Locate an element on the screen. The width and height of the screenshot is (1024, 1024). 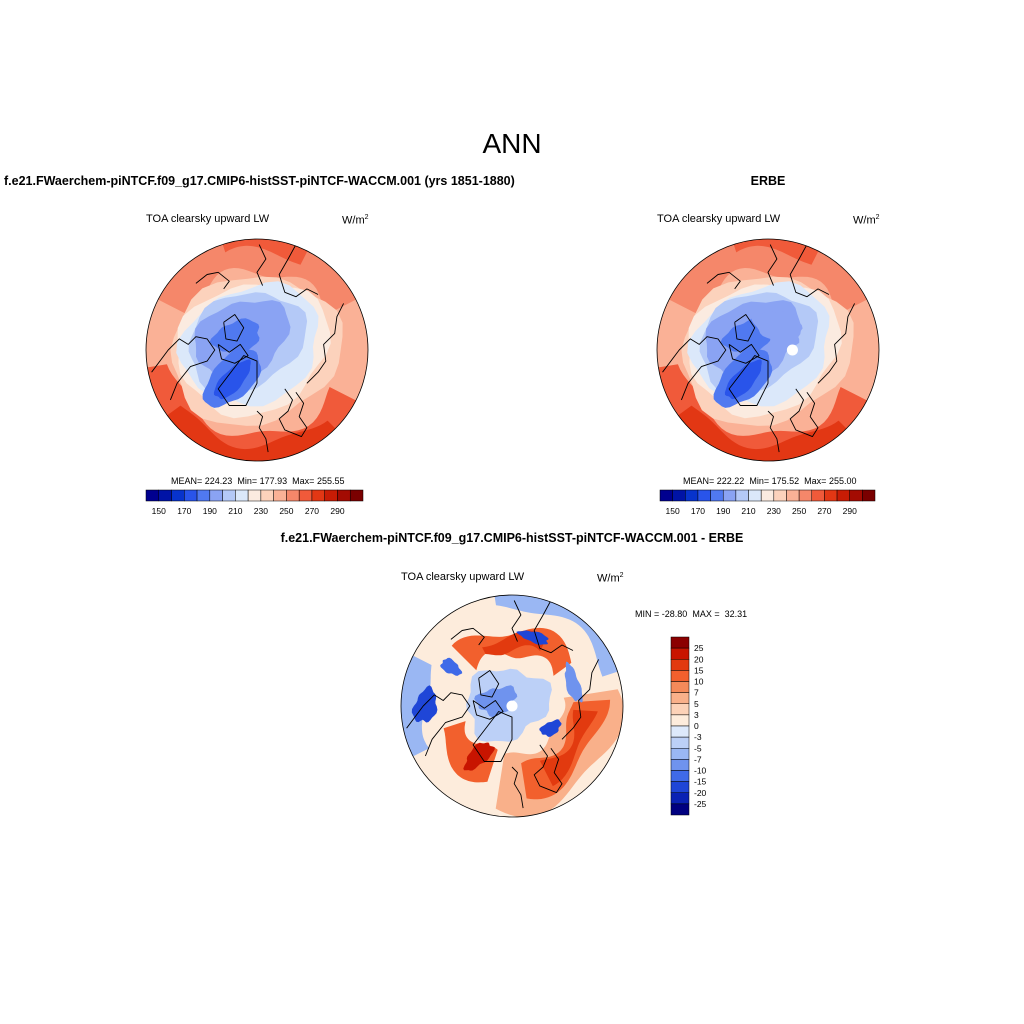
min-label: Min= is located at coordinates (759, 481).